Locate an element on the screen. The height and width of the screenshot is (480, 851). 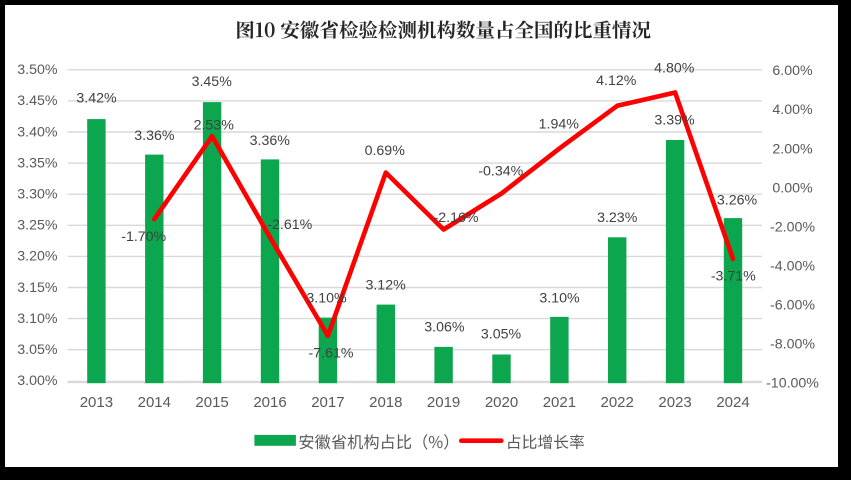
svg-text: 4.12% is located at coordinates (616, 81).